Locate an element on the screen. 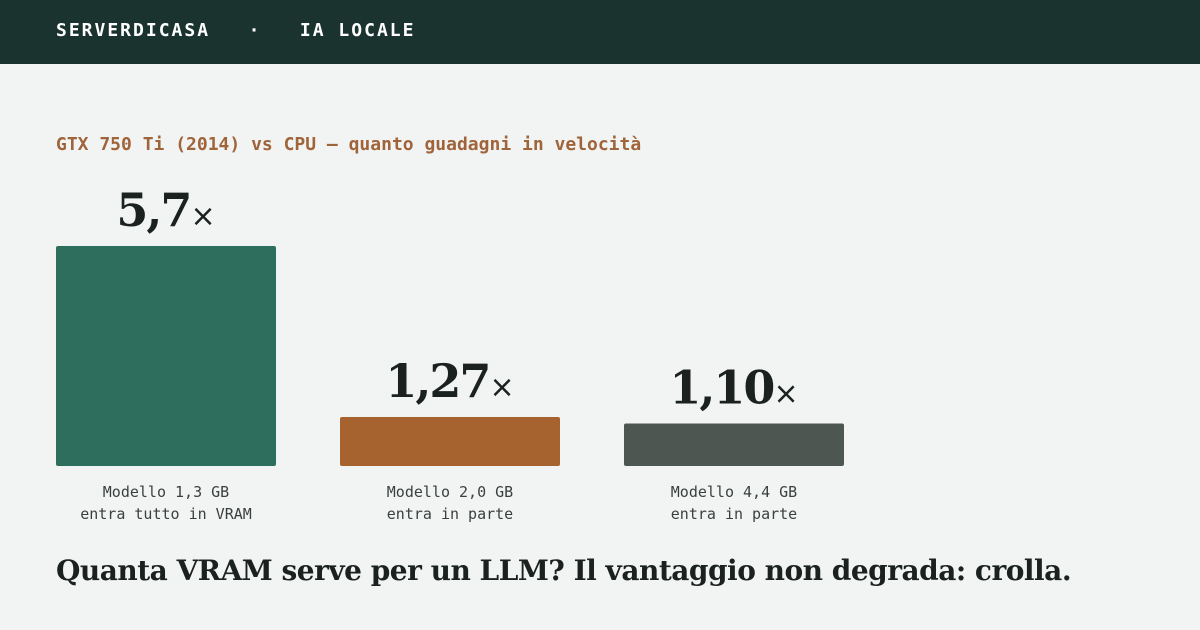 This screenshot has width=1200, height=630. bar-value-label-3: 1,10× is located at coordinates (733, 388).